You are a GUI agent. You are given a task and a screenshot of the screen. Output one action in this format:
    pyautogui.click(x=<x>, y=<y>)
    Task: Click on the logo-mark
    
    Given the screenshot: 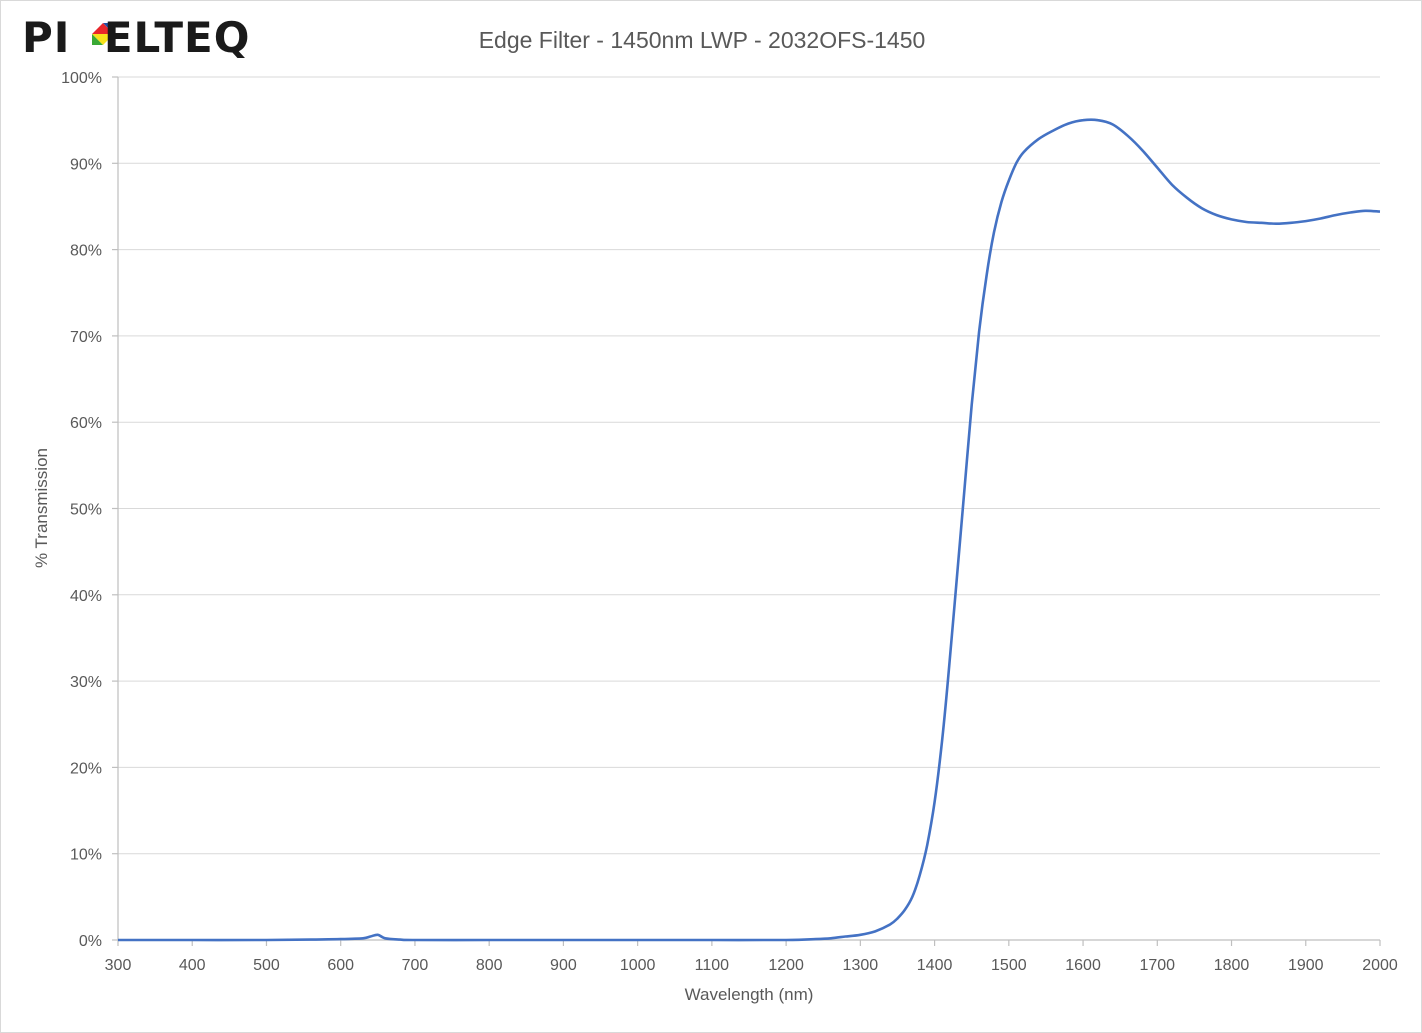 What is the action you would take?
    pyautogui.click(x=103, y=34)
    